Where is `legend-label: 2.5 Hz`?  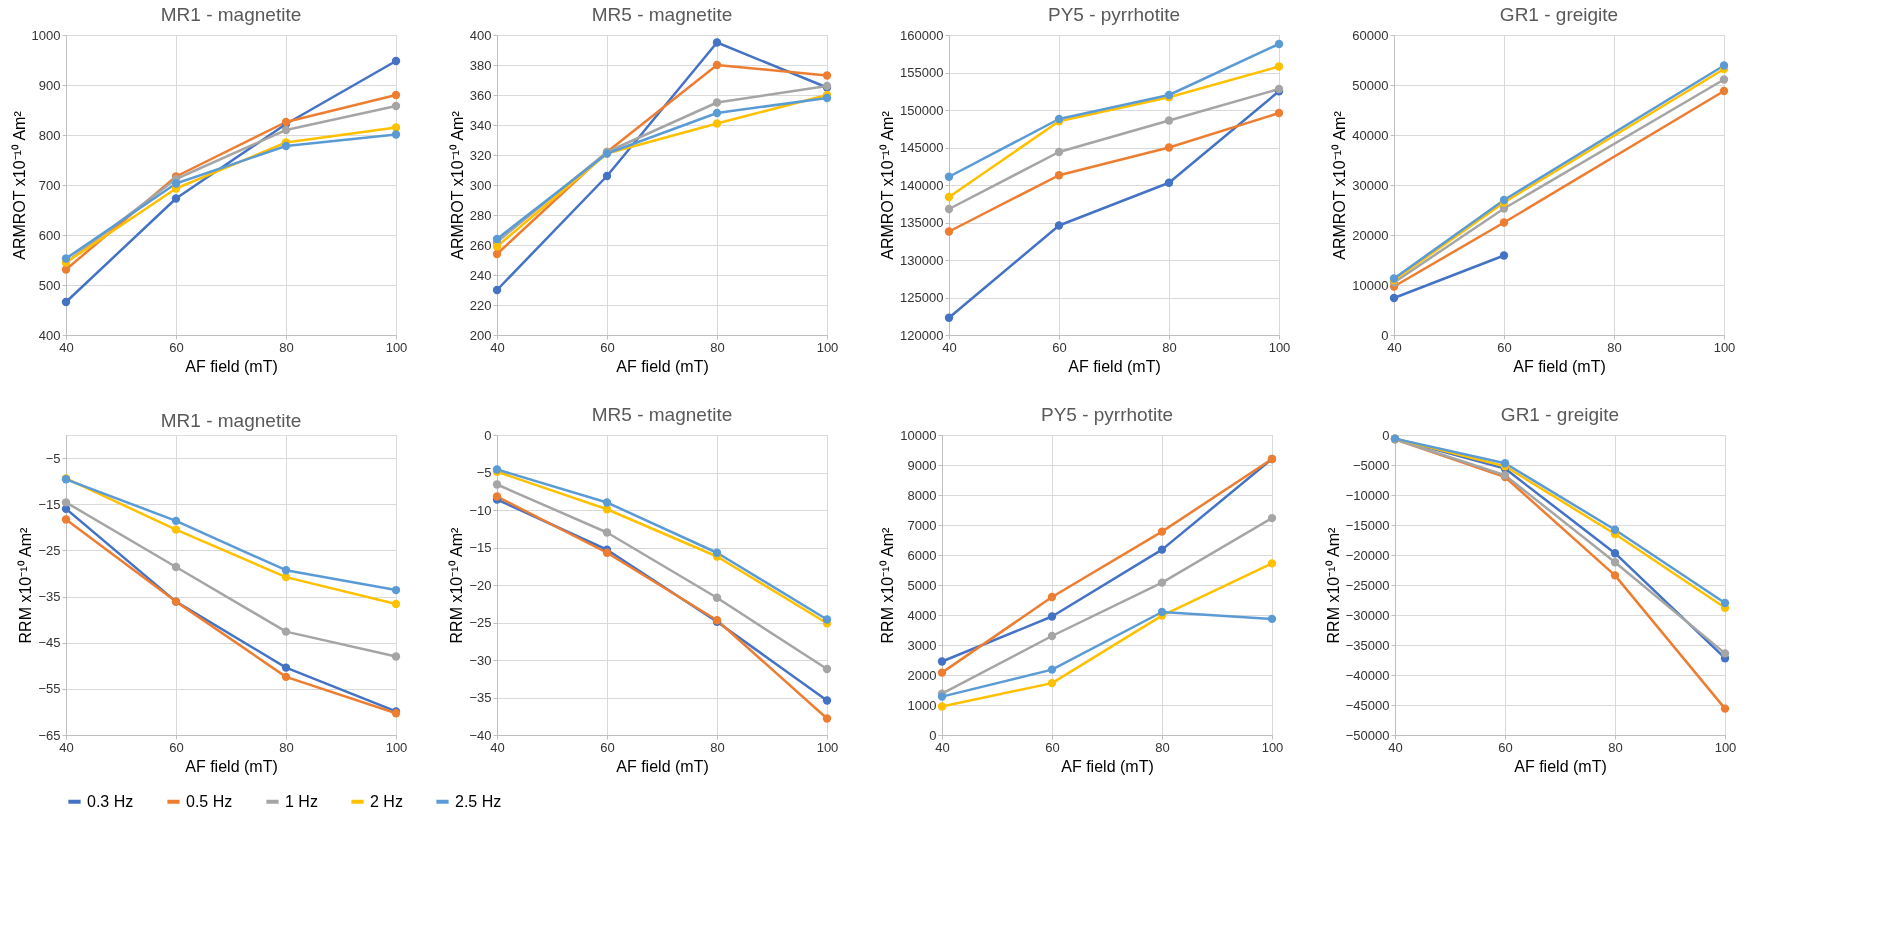
legend-label: 2.5 Hz is located at coordinates (478, 801).